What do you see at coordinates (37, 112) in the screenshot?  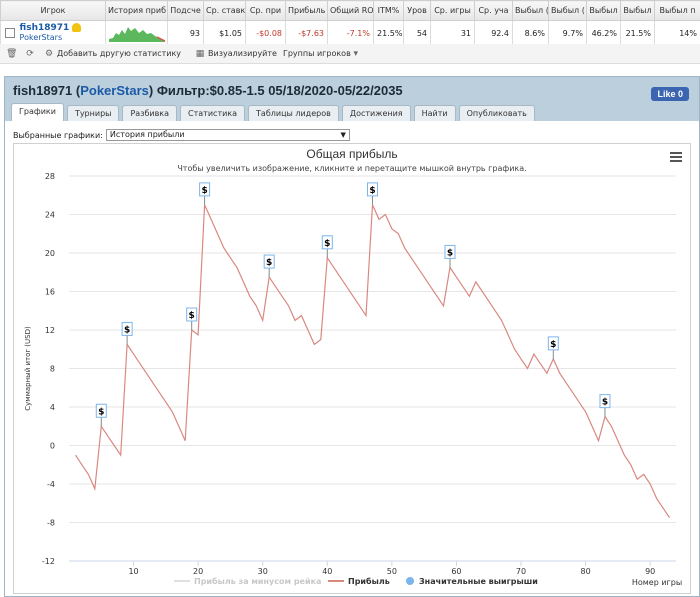 I see `tab-0: Графики` at bounding box center [37, 112].